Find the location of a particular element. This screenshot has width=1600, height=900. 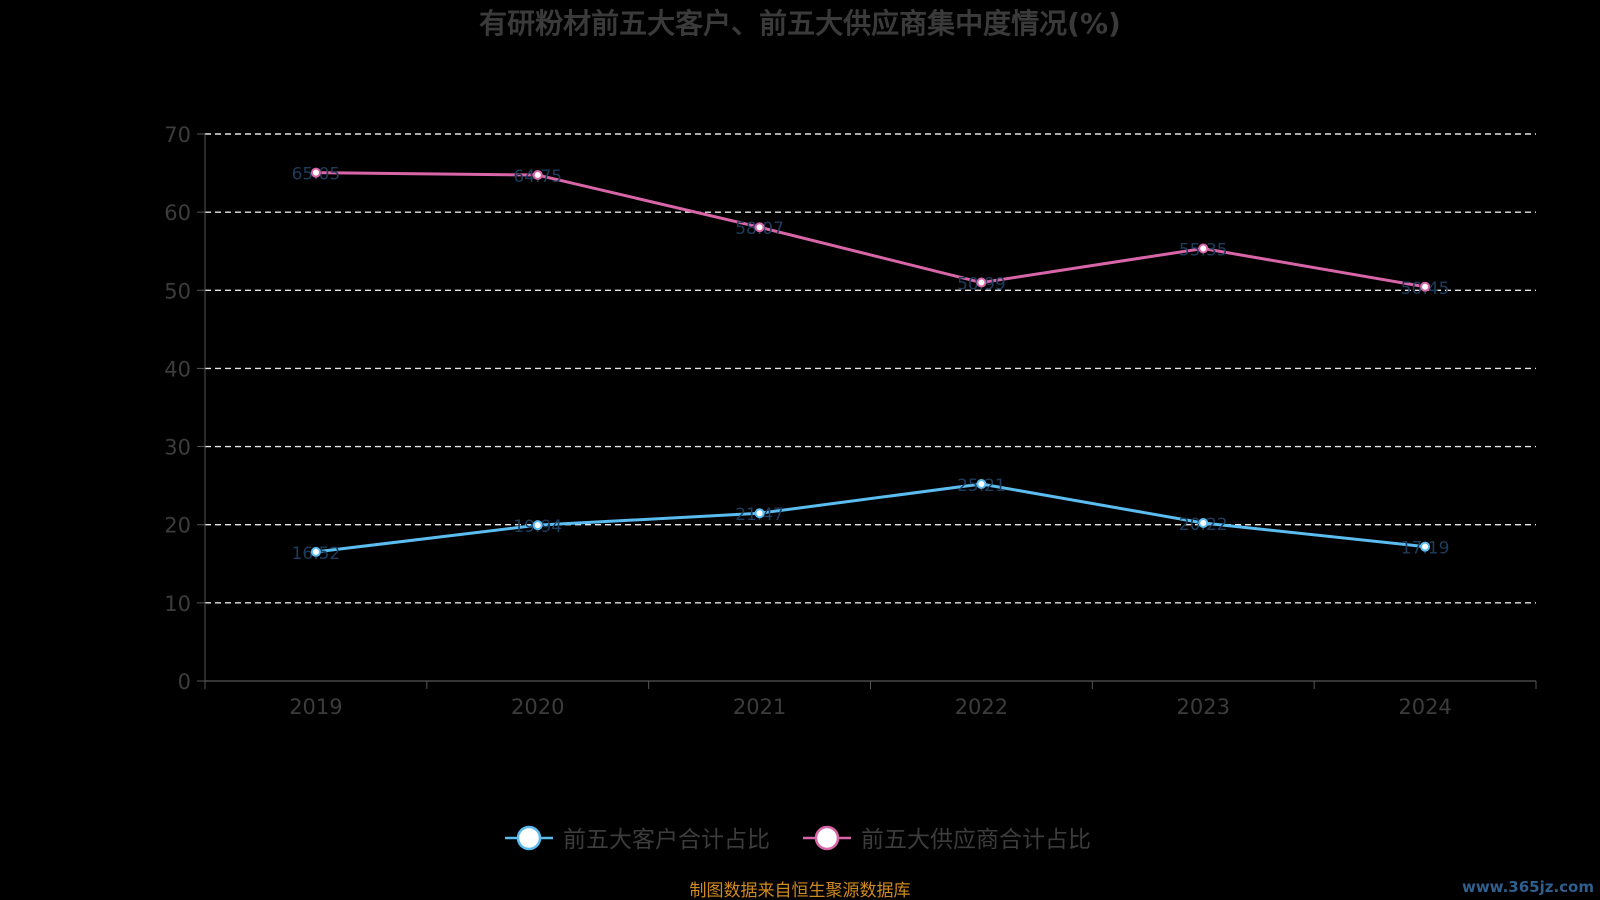

x-tick-label: 2019 is located at coordinates (315, 707).